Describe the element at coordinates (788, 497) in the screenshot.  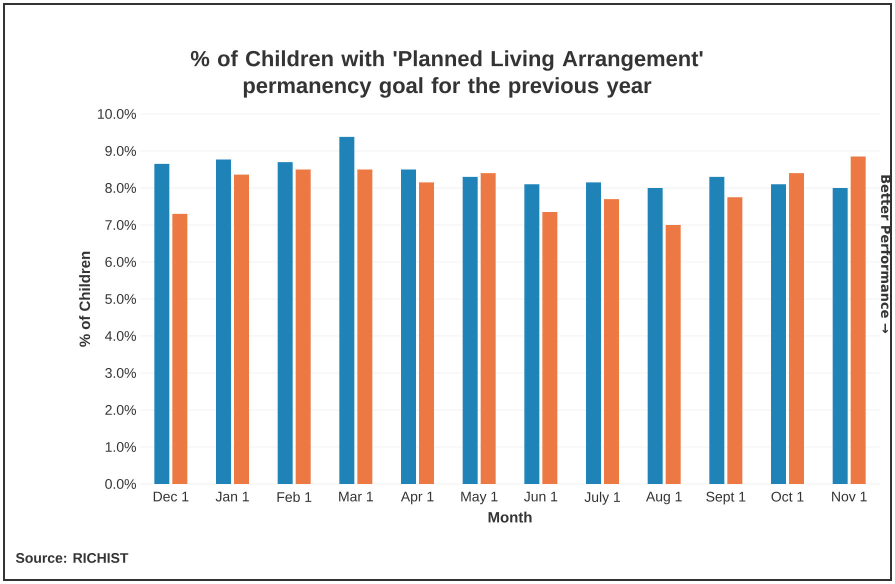
I see `x-tick-label: Oct 1` at that location.